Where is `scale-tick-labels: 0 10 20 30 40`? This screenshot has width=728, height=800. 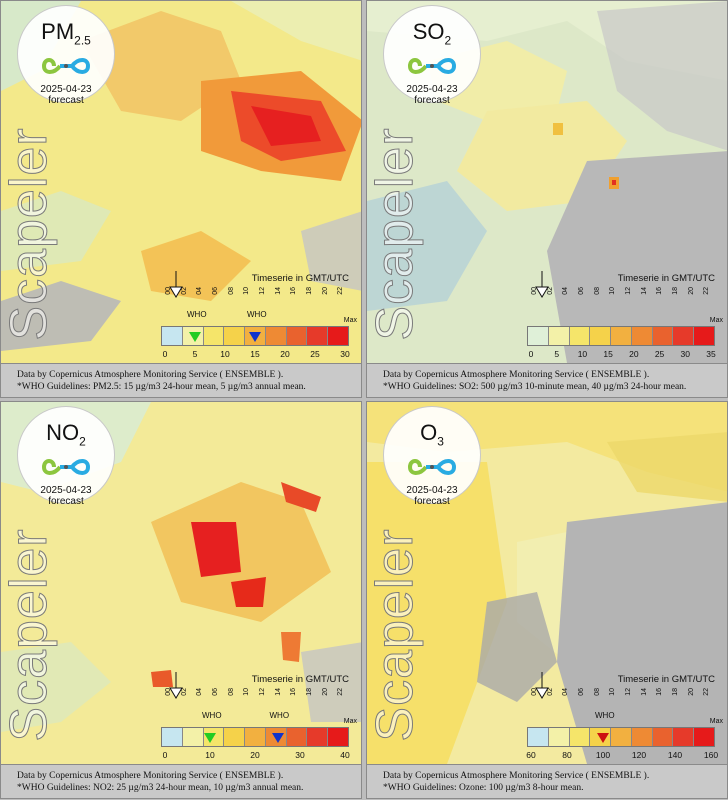 scale-tick-labels: 0 10 20 30 40 is located at coordinates (259, 756).